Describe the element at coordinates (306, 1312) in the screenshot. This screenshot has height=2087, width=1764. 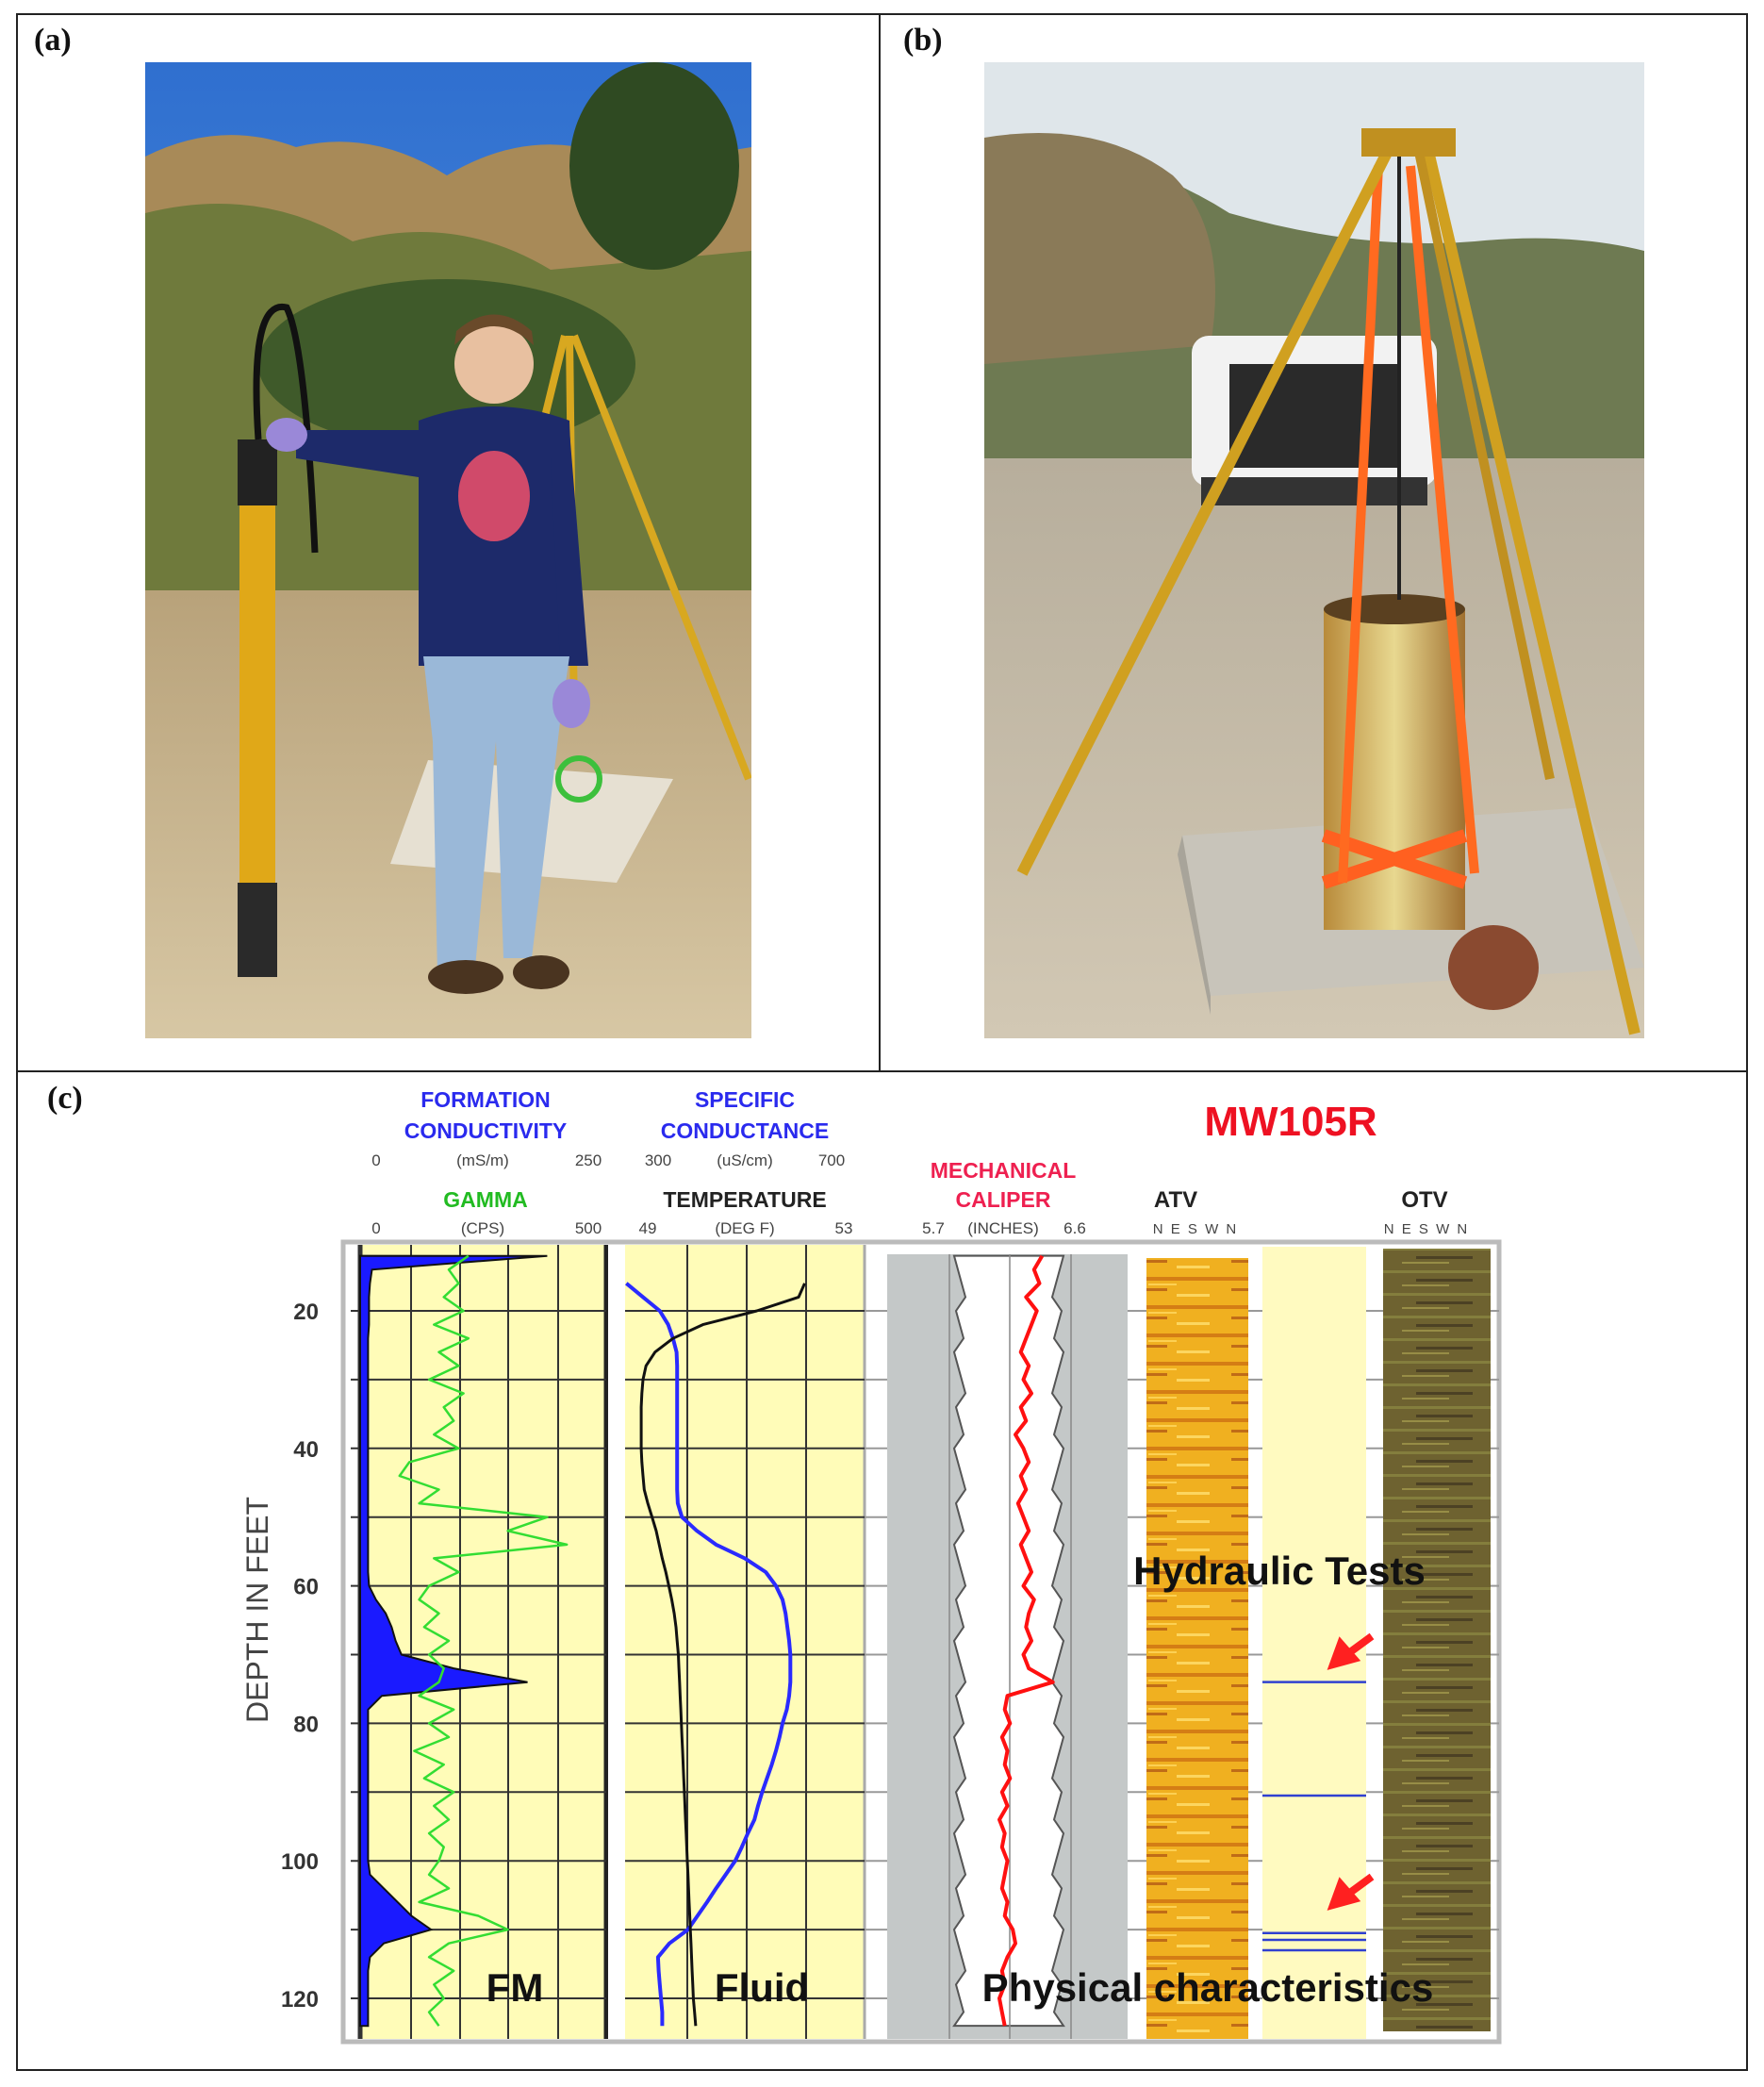
I see `depth-tick-label: 20` at that location.